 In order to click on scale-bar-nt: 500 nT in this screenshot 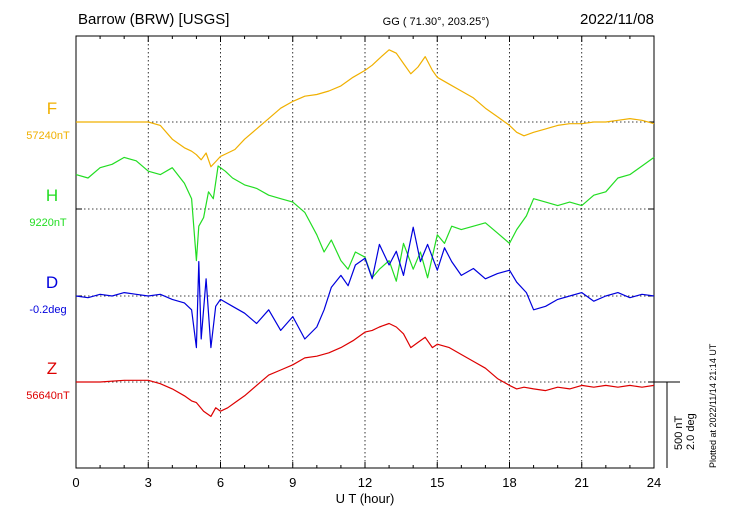, I will do `click(679, 432)`.